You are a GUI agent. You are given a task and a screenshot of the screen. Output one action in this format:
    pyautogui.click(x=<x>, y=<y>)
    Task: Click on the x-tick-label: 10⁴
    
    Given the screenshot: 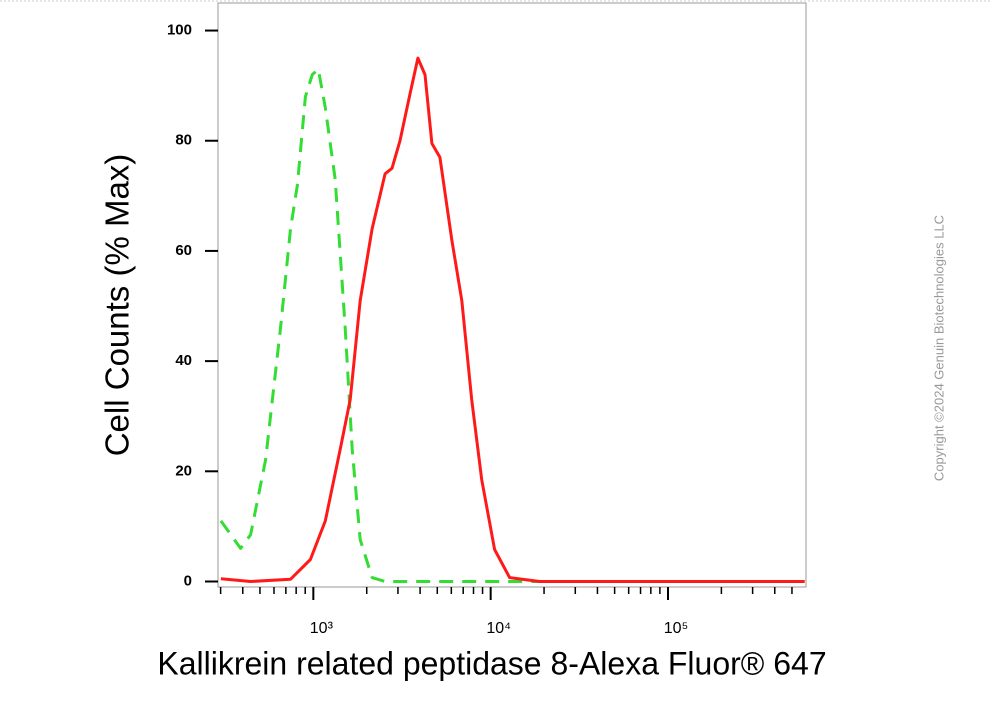 What is the action you would take?
    pyautogui.click(x=498, y=628)
    